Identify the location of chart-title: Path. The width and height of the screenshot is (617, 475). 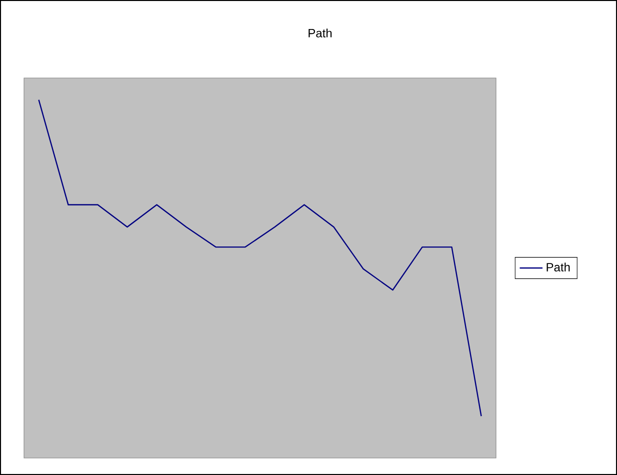
(320, 33).